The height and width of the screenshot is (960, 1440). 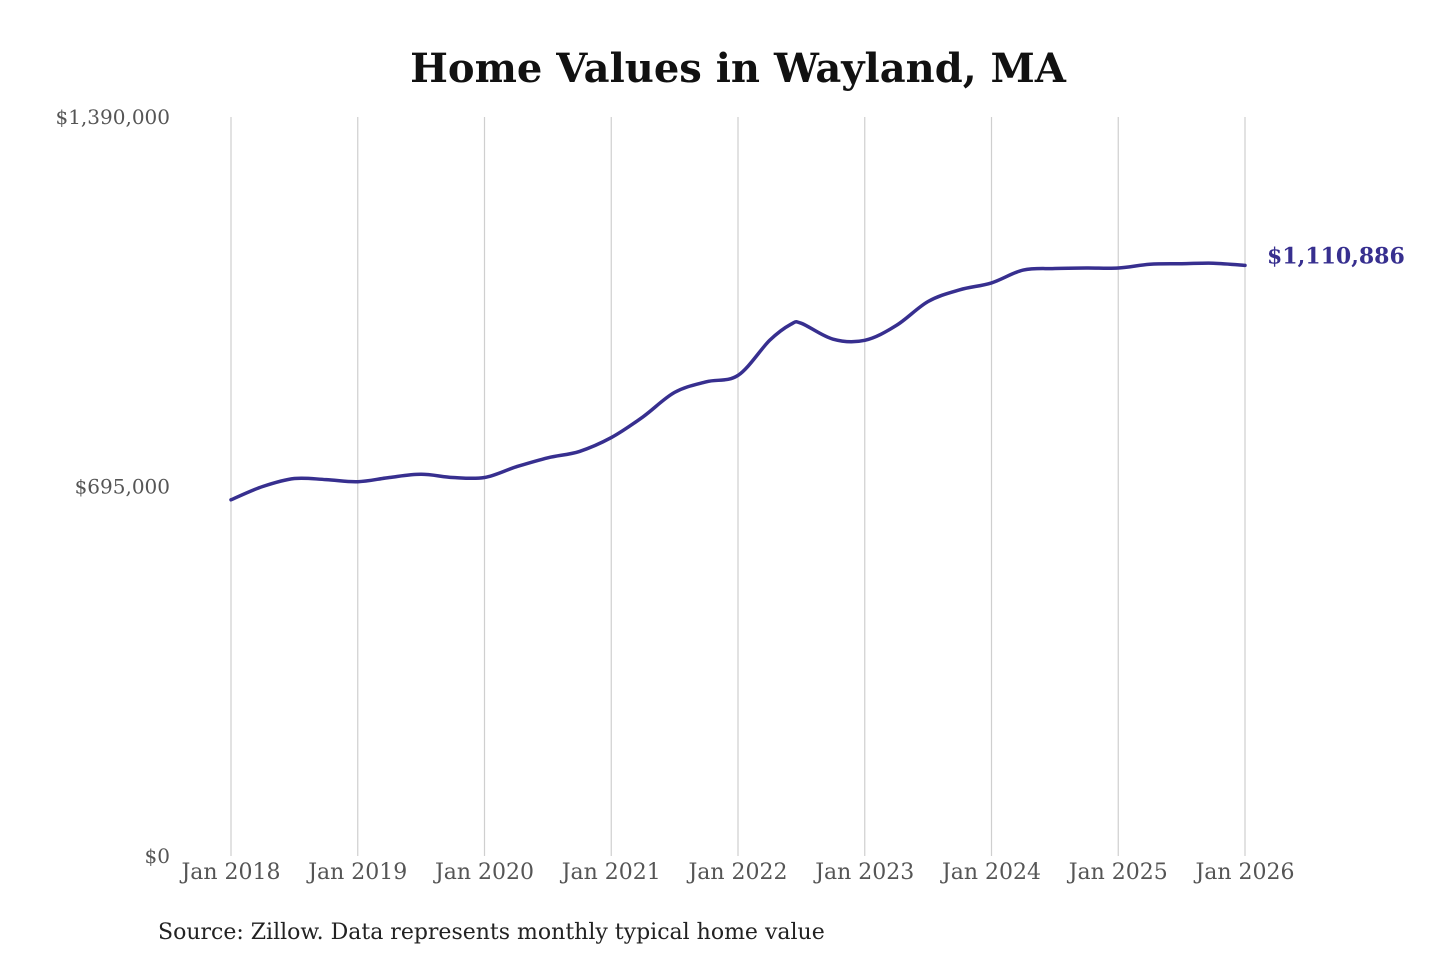 What do you see at coordinates (229, 872) in the screenshot?
I see `x-tick-label: Jan 2018` at bounding box center [229, 872].